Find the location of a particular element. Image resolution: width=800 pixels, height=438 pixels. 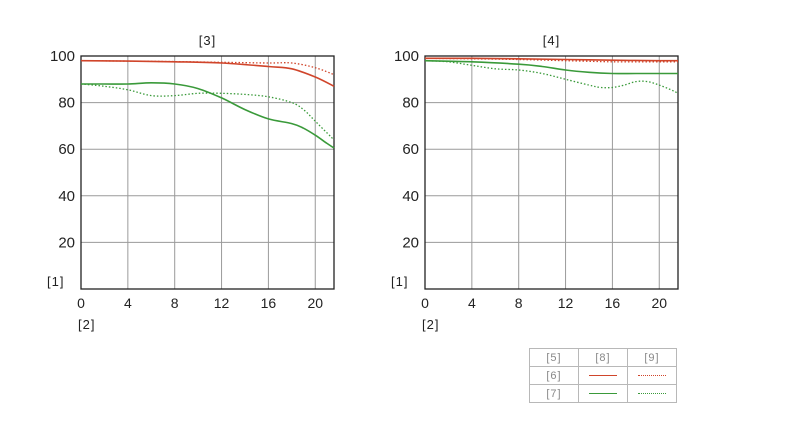

legend-row-label: [6] is located at coordinates (554, 375).